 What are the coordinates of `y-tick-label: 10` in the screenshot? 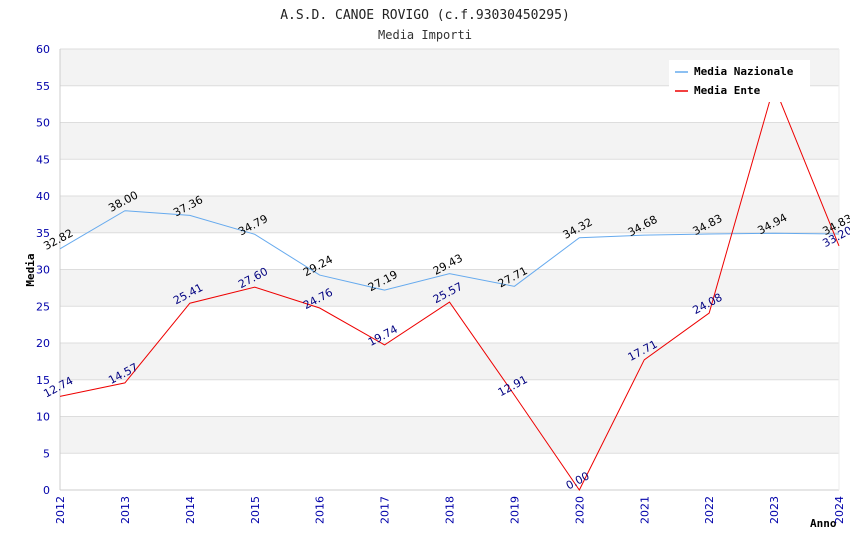 It's located at (43, 417).